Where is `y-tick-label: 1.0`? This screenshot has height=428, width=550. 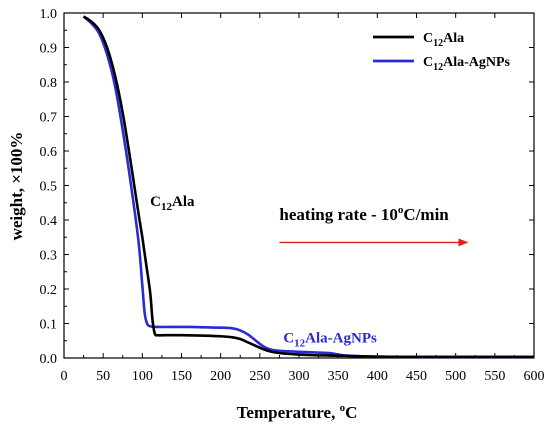
y-tick-label: 1.0 is located at coordinates (49, 14).